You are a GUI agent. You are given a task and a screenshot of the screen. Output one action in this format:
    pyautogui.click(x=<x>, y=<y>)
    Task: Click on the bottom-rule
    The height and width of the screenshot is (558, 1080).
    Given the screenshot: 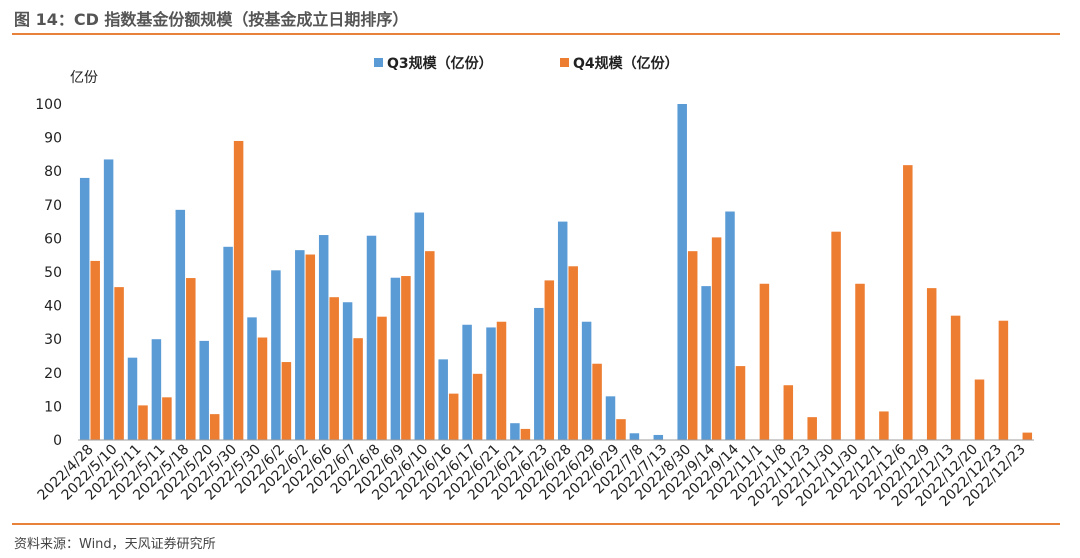 What is the action you would take?
    pyautogui.click(x=536, y=524)
    